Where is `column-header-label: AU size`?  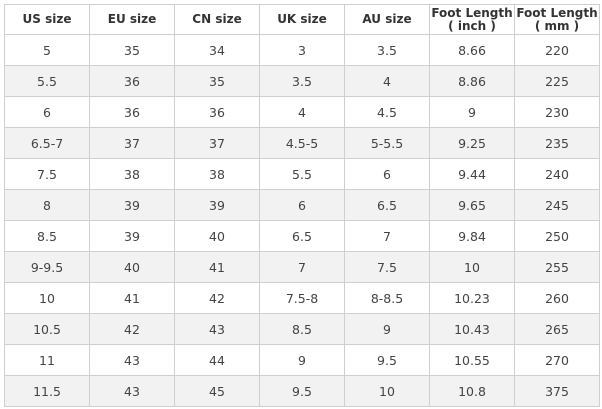
column-header-label: AU size is located at coordinates (387, 19).